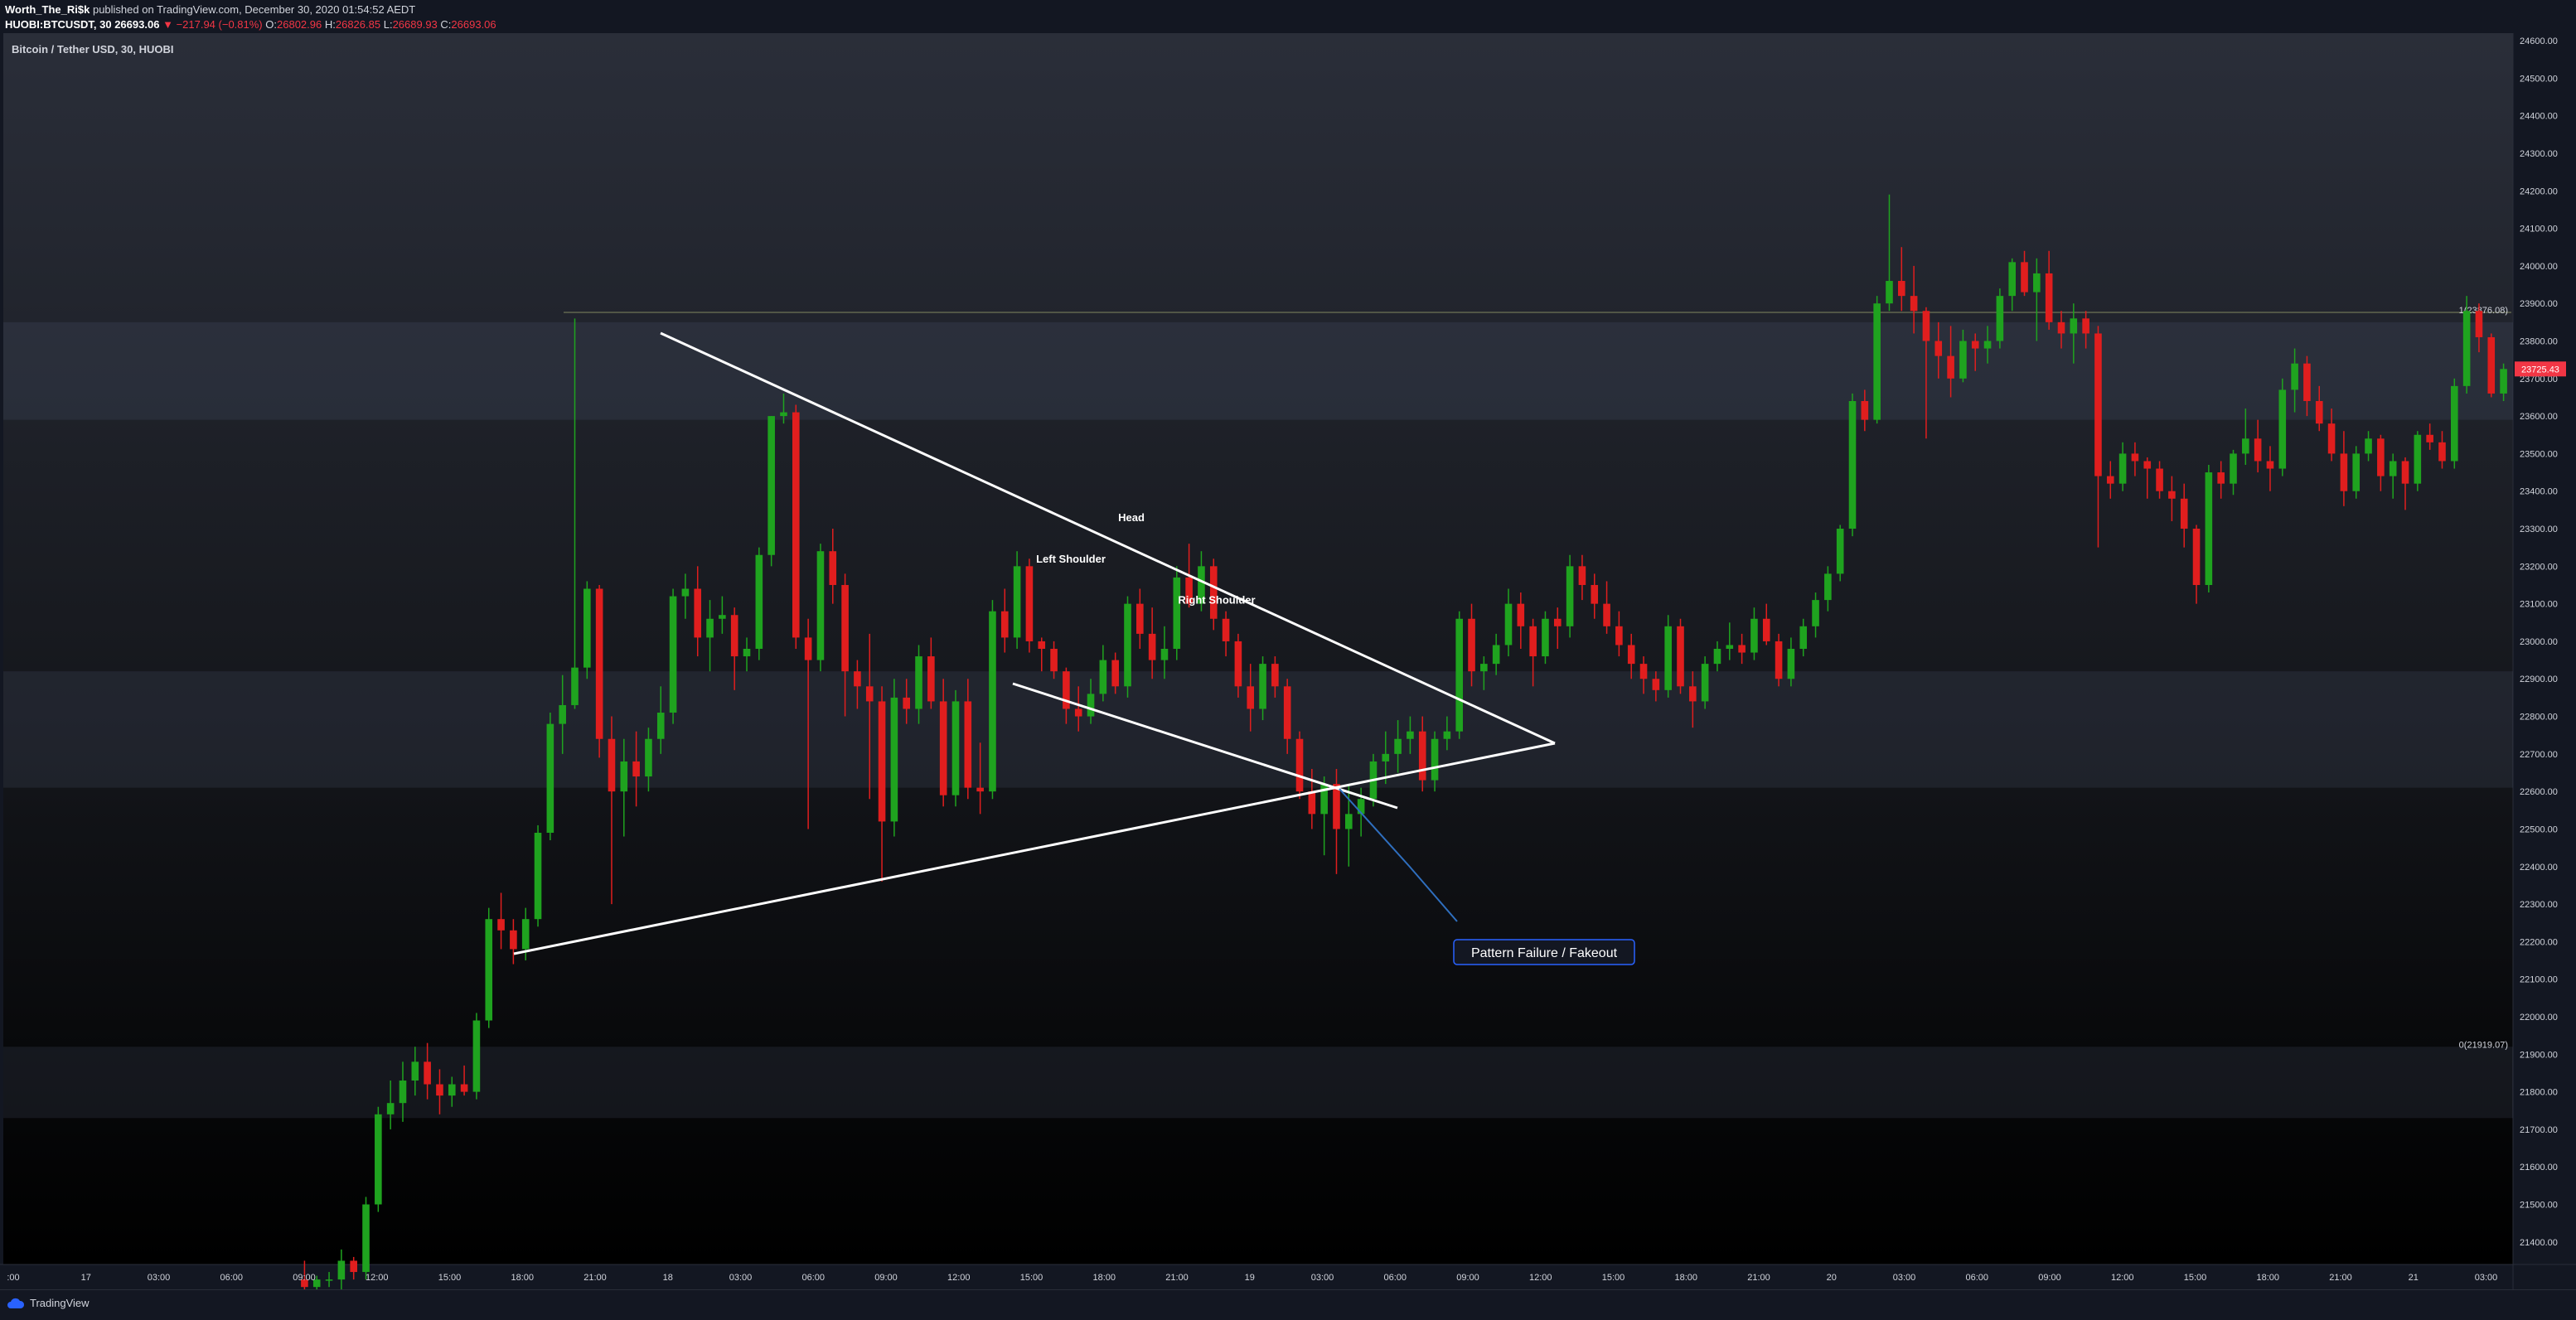 The width and height of the screenshot is (2576, 1320). I want to click on annotation-label: Left Shoulder, so click(1071, 559).